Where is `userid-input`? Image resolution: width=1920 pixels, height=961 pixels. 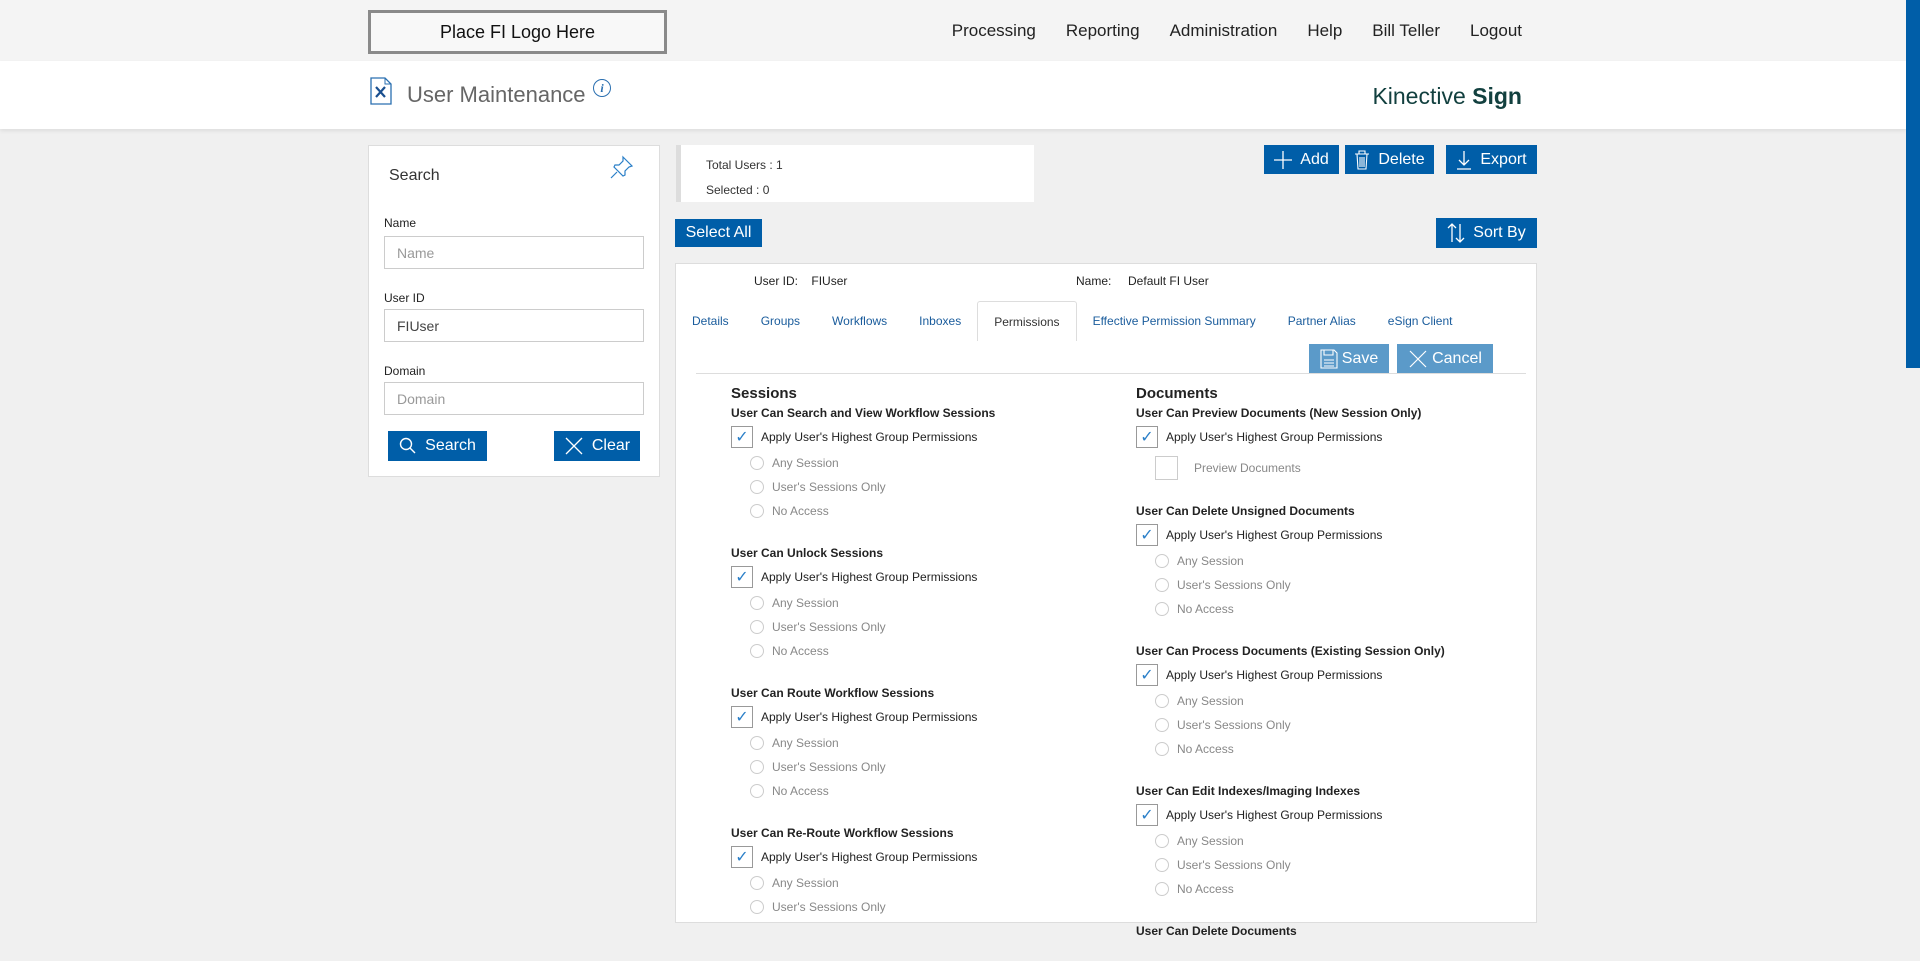
userid-input is located at coordinates (514, 325).